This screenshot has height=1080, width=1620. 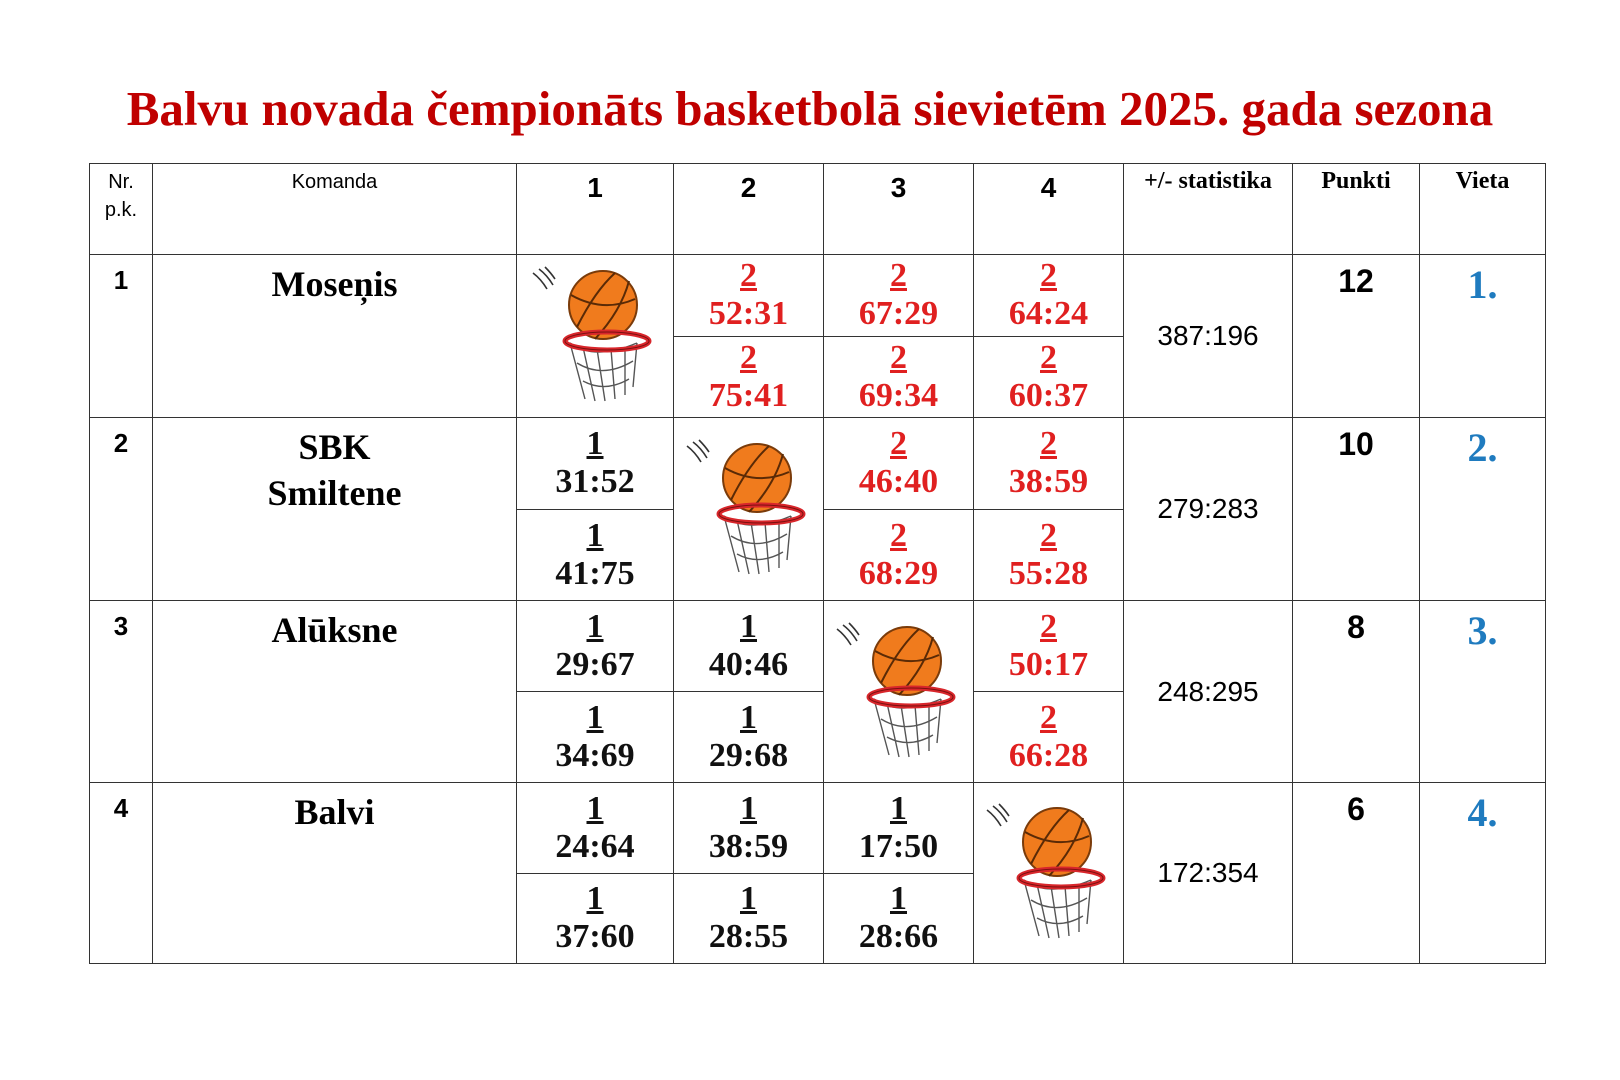 I want to click on match-pair: 1 31:52 1 41:75, so click(x=595, y=509).